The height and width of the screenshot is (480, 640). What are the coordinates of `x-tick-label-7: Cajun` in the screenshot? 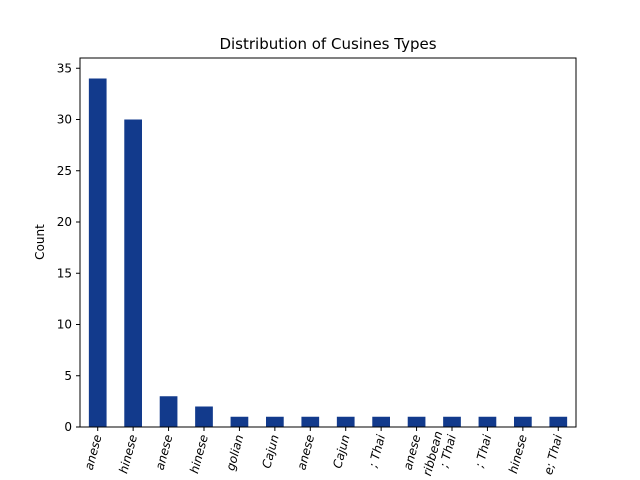 It's located at (341, 451).